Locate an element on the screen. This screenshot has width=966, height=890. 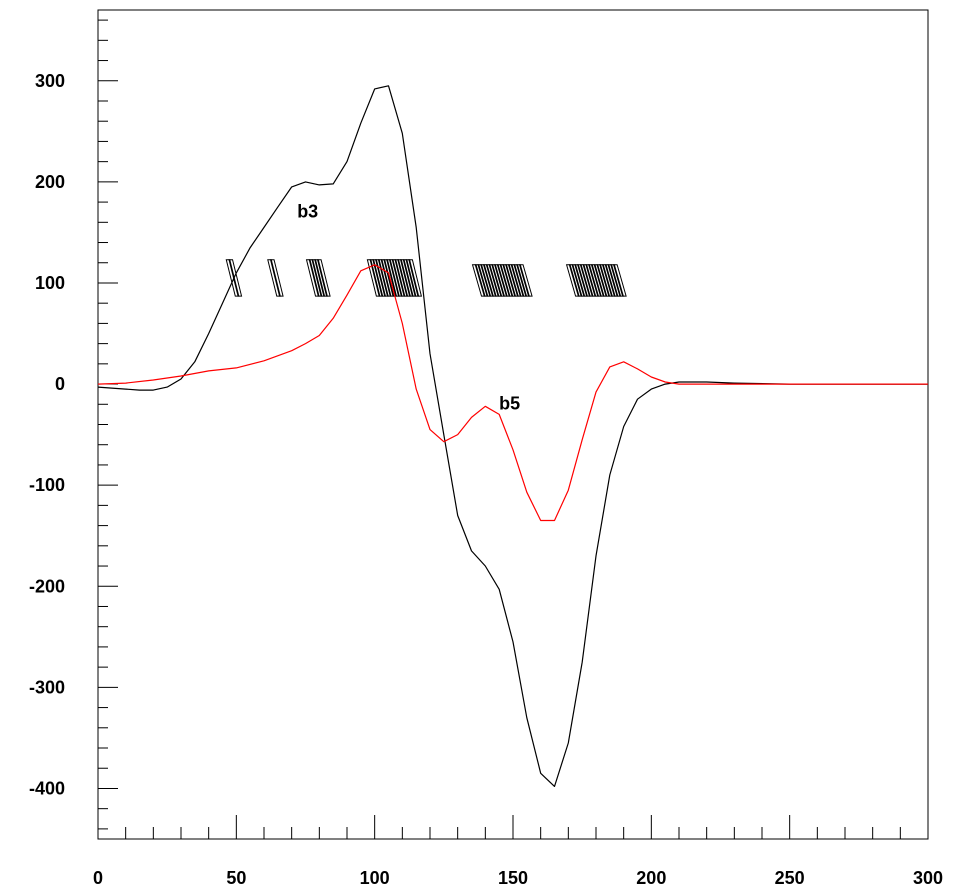
y-tick-label: -400 is located at coordinates (47, 788).